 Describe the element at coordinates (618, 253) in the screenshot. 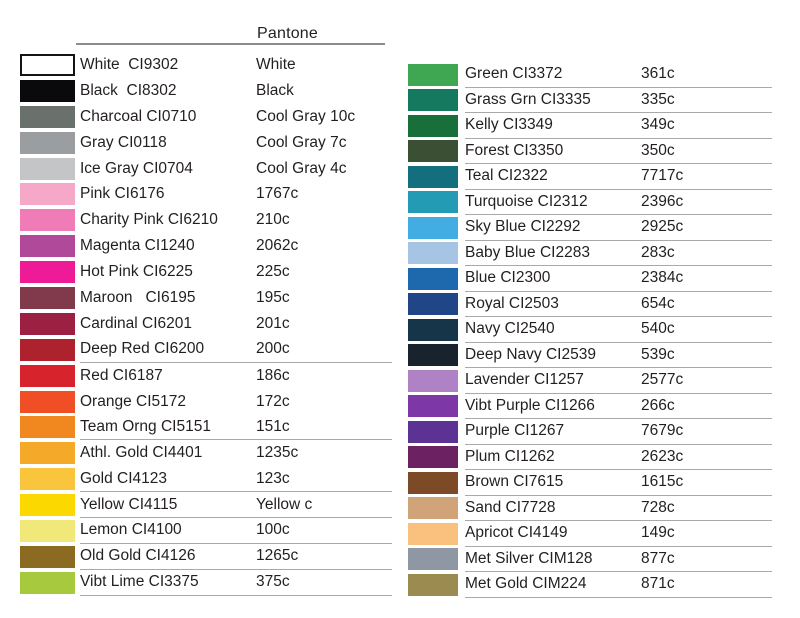

I see `color-row-text: Baby Blue CI2283 283c` at that location.